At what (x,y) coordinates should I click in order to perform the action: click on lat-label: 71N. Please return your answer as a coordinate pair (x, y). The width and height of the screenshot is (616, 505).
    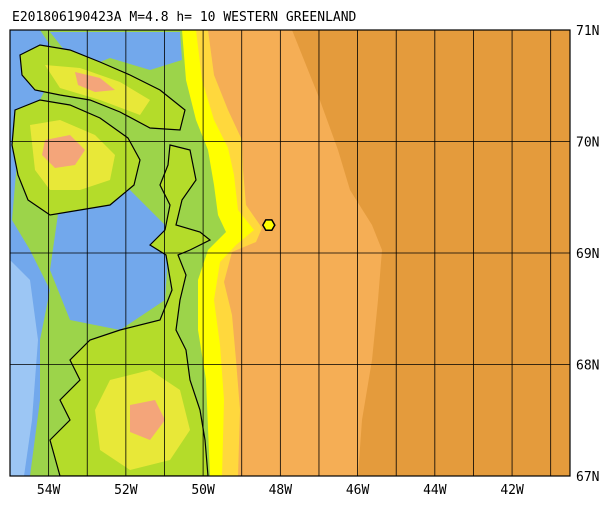
    Looking at the image, I should click on (587, 31).